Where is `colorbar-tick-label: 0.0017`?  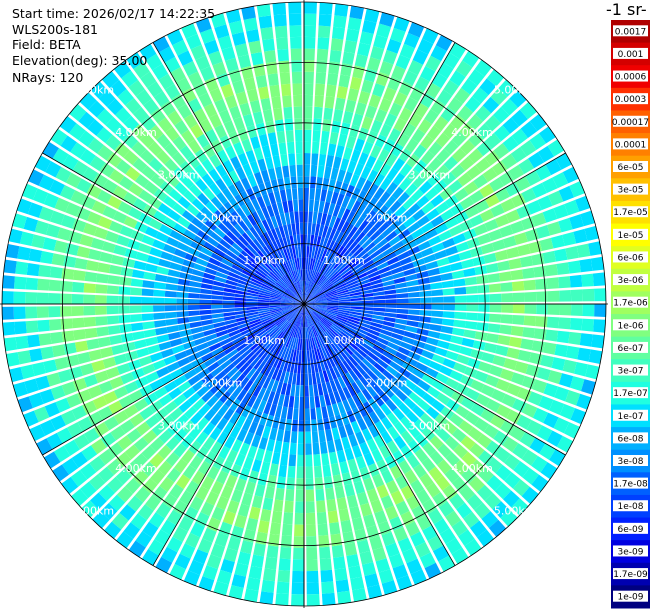 colorbar-tick-label: 0.0017 is located at coordinates (631, 32).